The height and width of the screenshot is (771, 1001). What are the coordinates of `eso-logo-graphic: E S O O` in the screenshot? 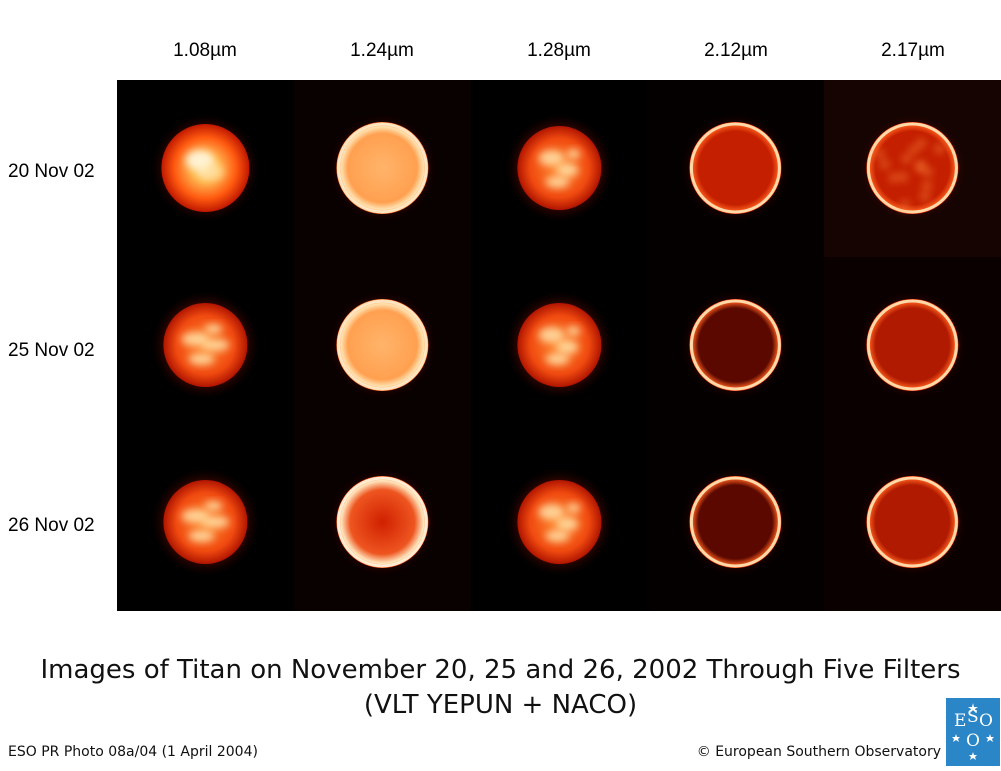 It's located at (973, 732).